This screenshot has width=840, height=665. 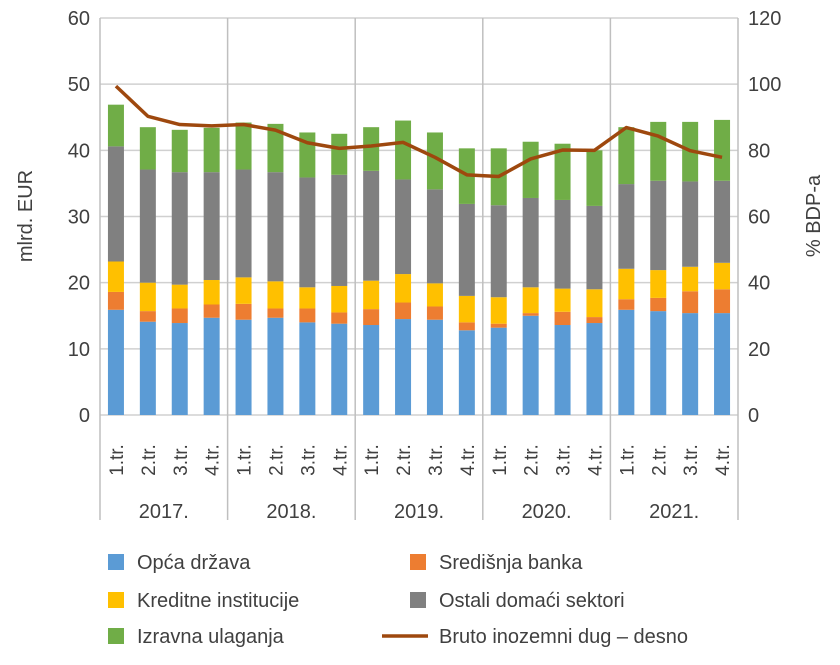 I want to click on y2-tick-label: 40, so click(x=759, y=284).